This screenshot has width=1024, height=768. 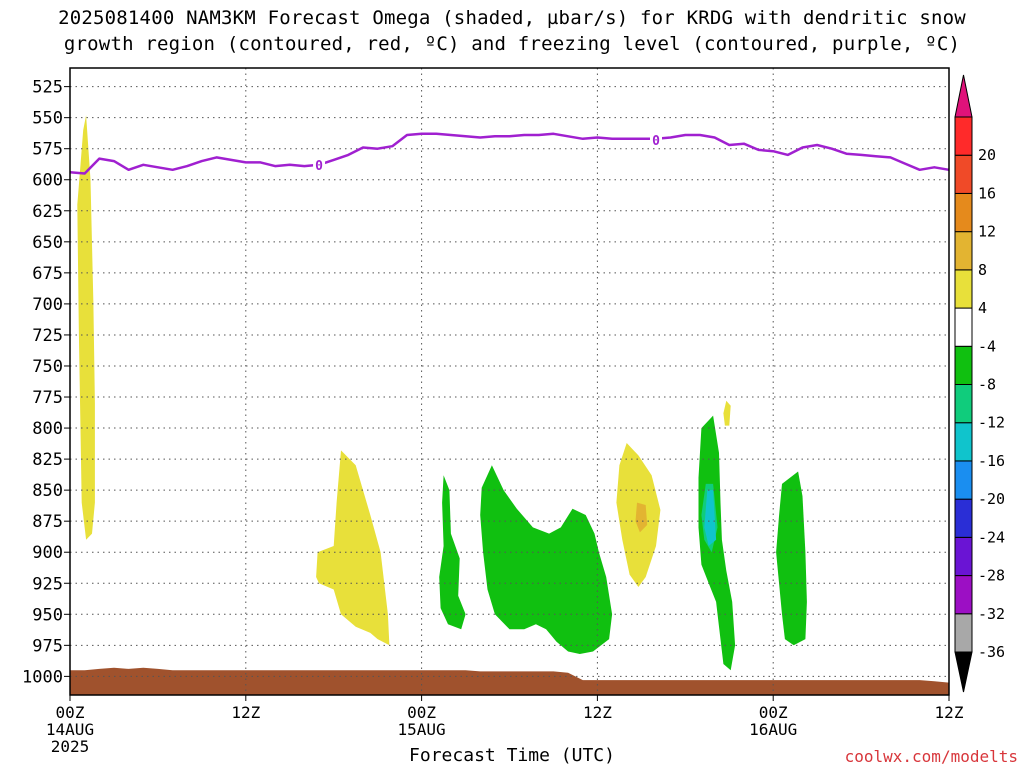 What do you see at coordinates (991, 576) in the screenshot?
I see `colorbar-label: -28` at bounding box center [991, 576].